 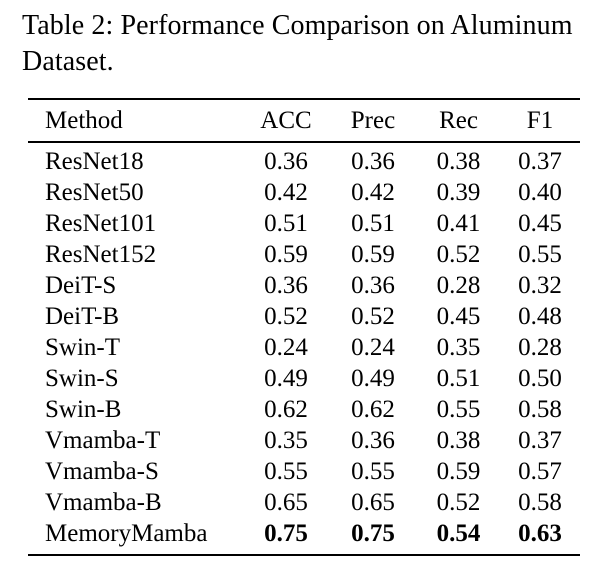 What do you see at coordinates (540, 533) in the screenshot?
I see `value-cell: 0.63` at bounding box center [540, 533].